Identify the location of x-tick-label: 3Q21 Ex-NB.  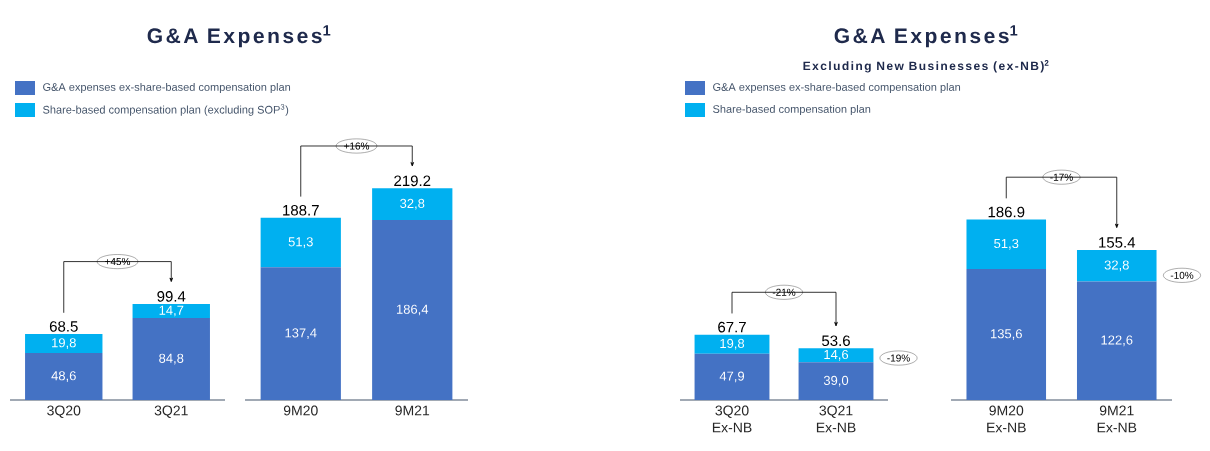
(836, 419).